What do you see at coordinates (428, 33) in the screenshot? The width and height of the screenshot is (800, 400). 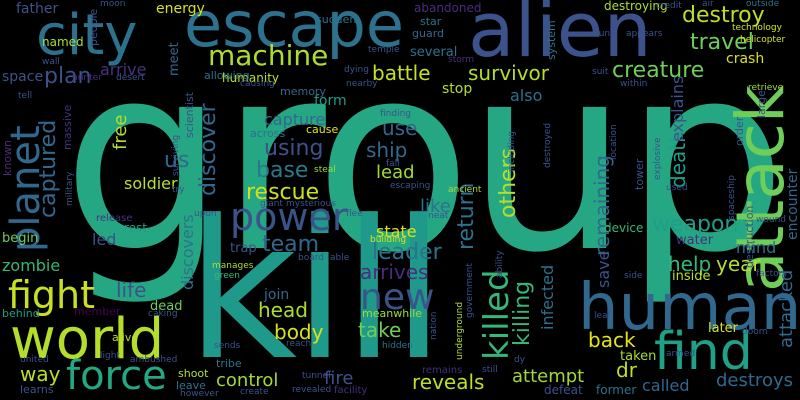 I see `word-guard: guard` at bounding box center [428, 33].